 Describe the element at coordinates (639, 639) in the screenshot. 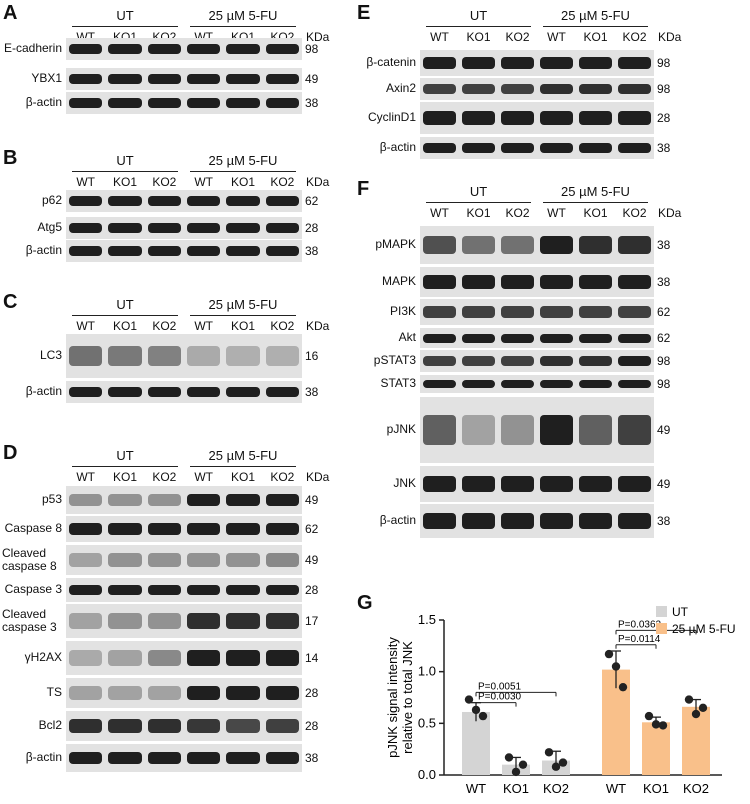

I see `p-value-label: P=0.0114` at that location.